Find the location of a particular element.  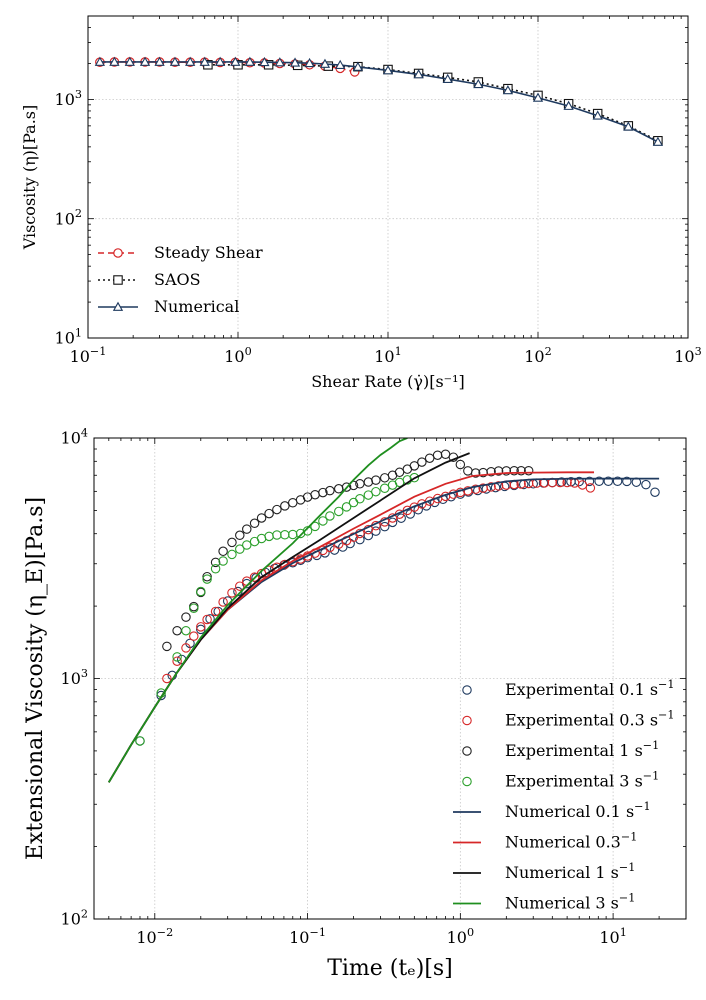

legend-label: Experimental 0.3 s−1 is located at coordinates (590, 718).